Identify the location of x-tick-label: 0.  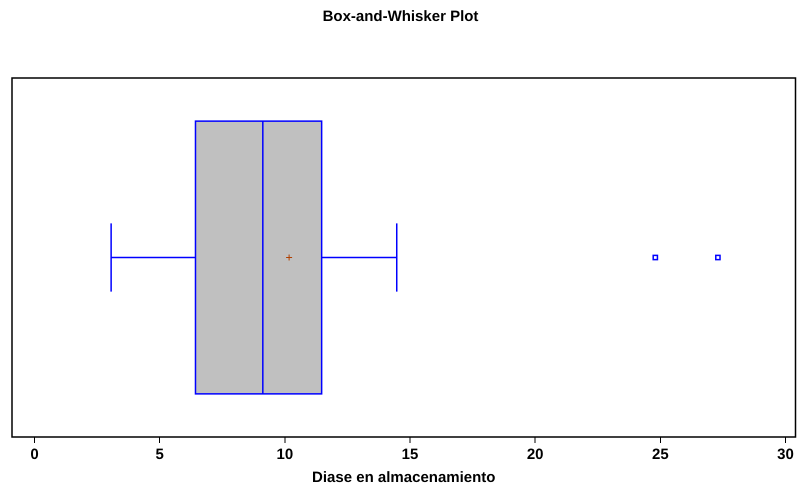
(34, 455).